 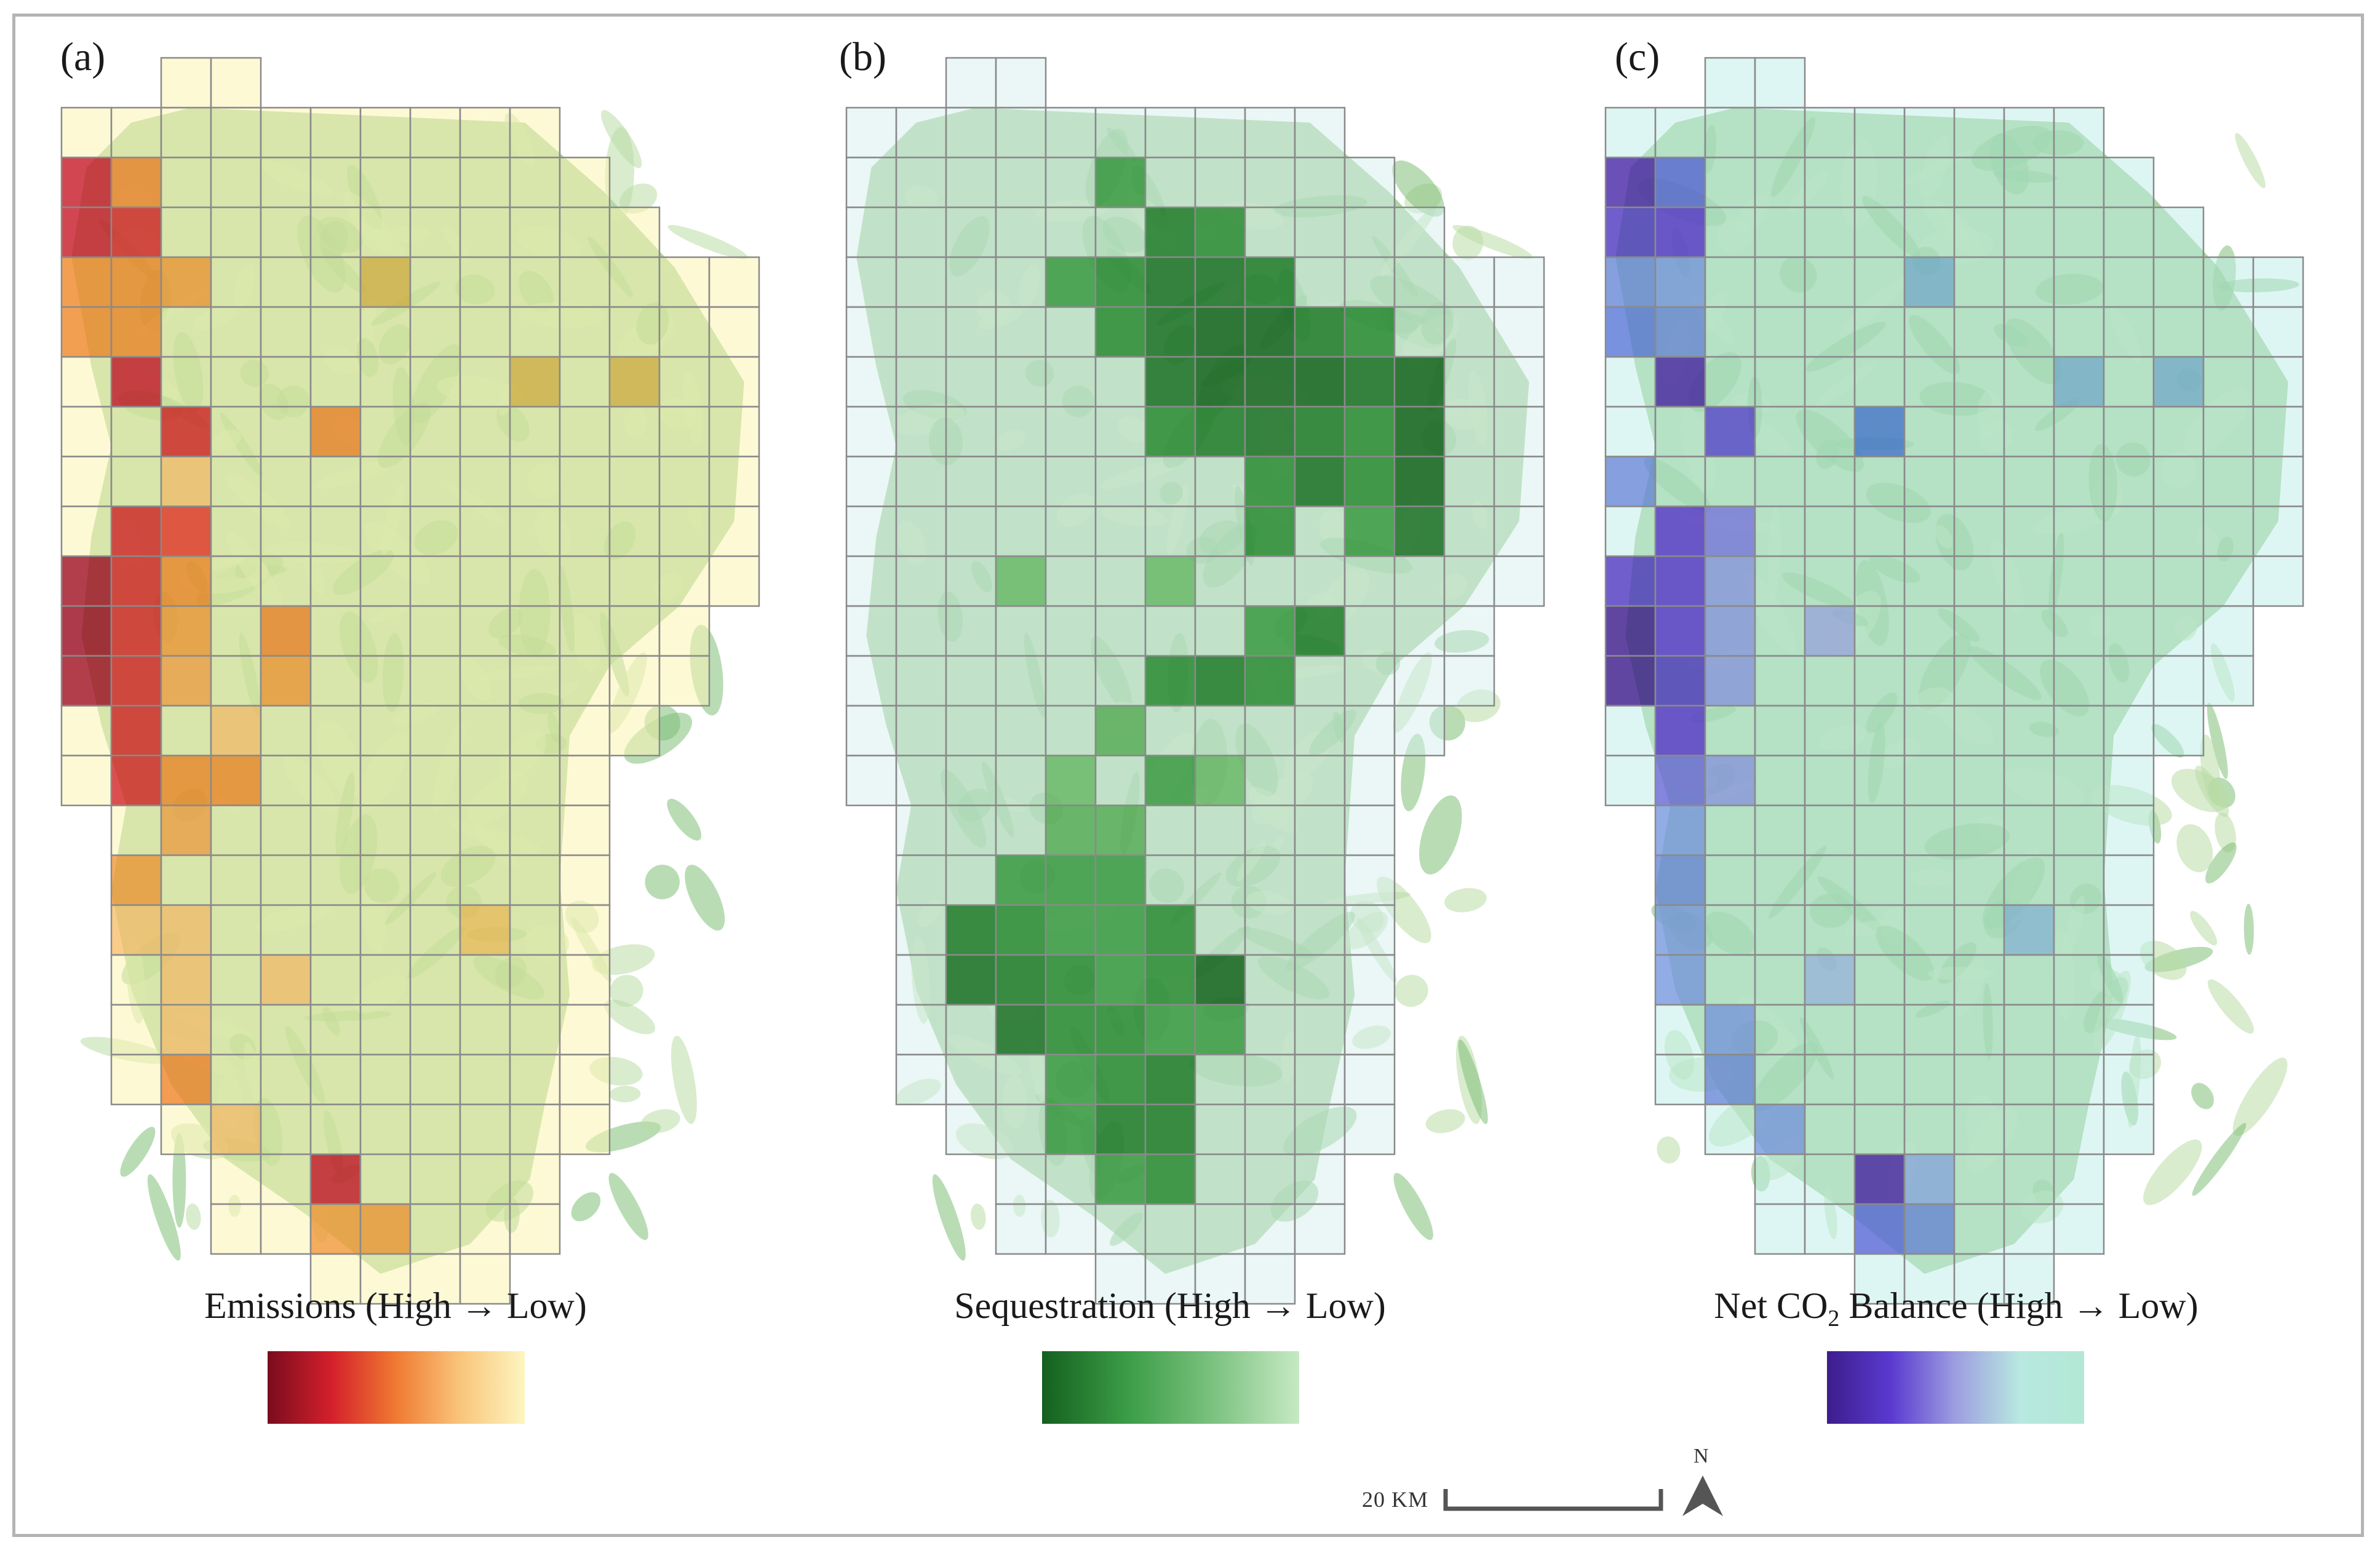 I want to click on panel-label-b: (b), so click(x=862, y=57).